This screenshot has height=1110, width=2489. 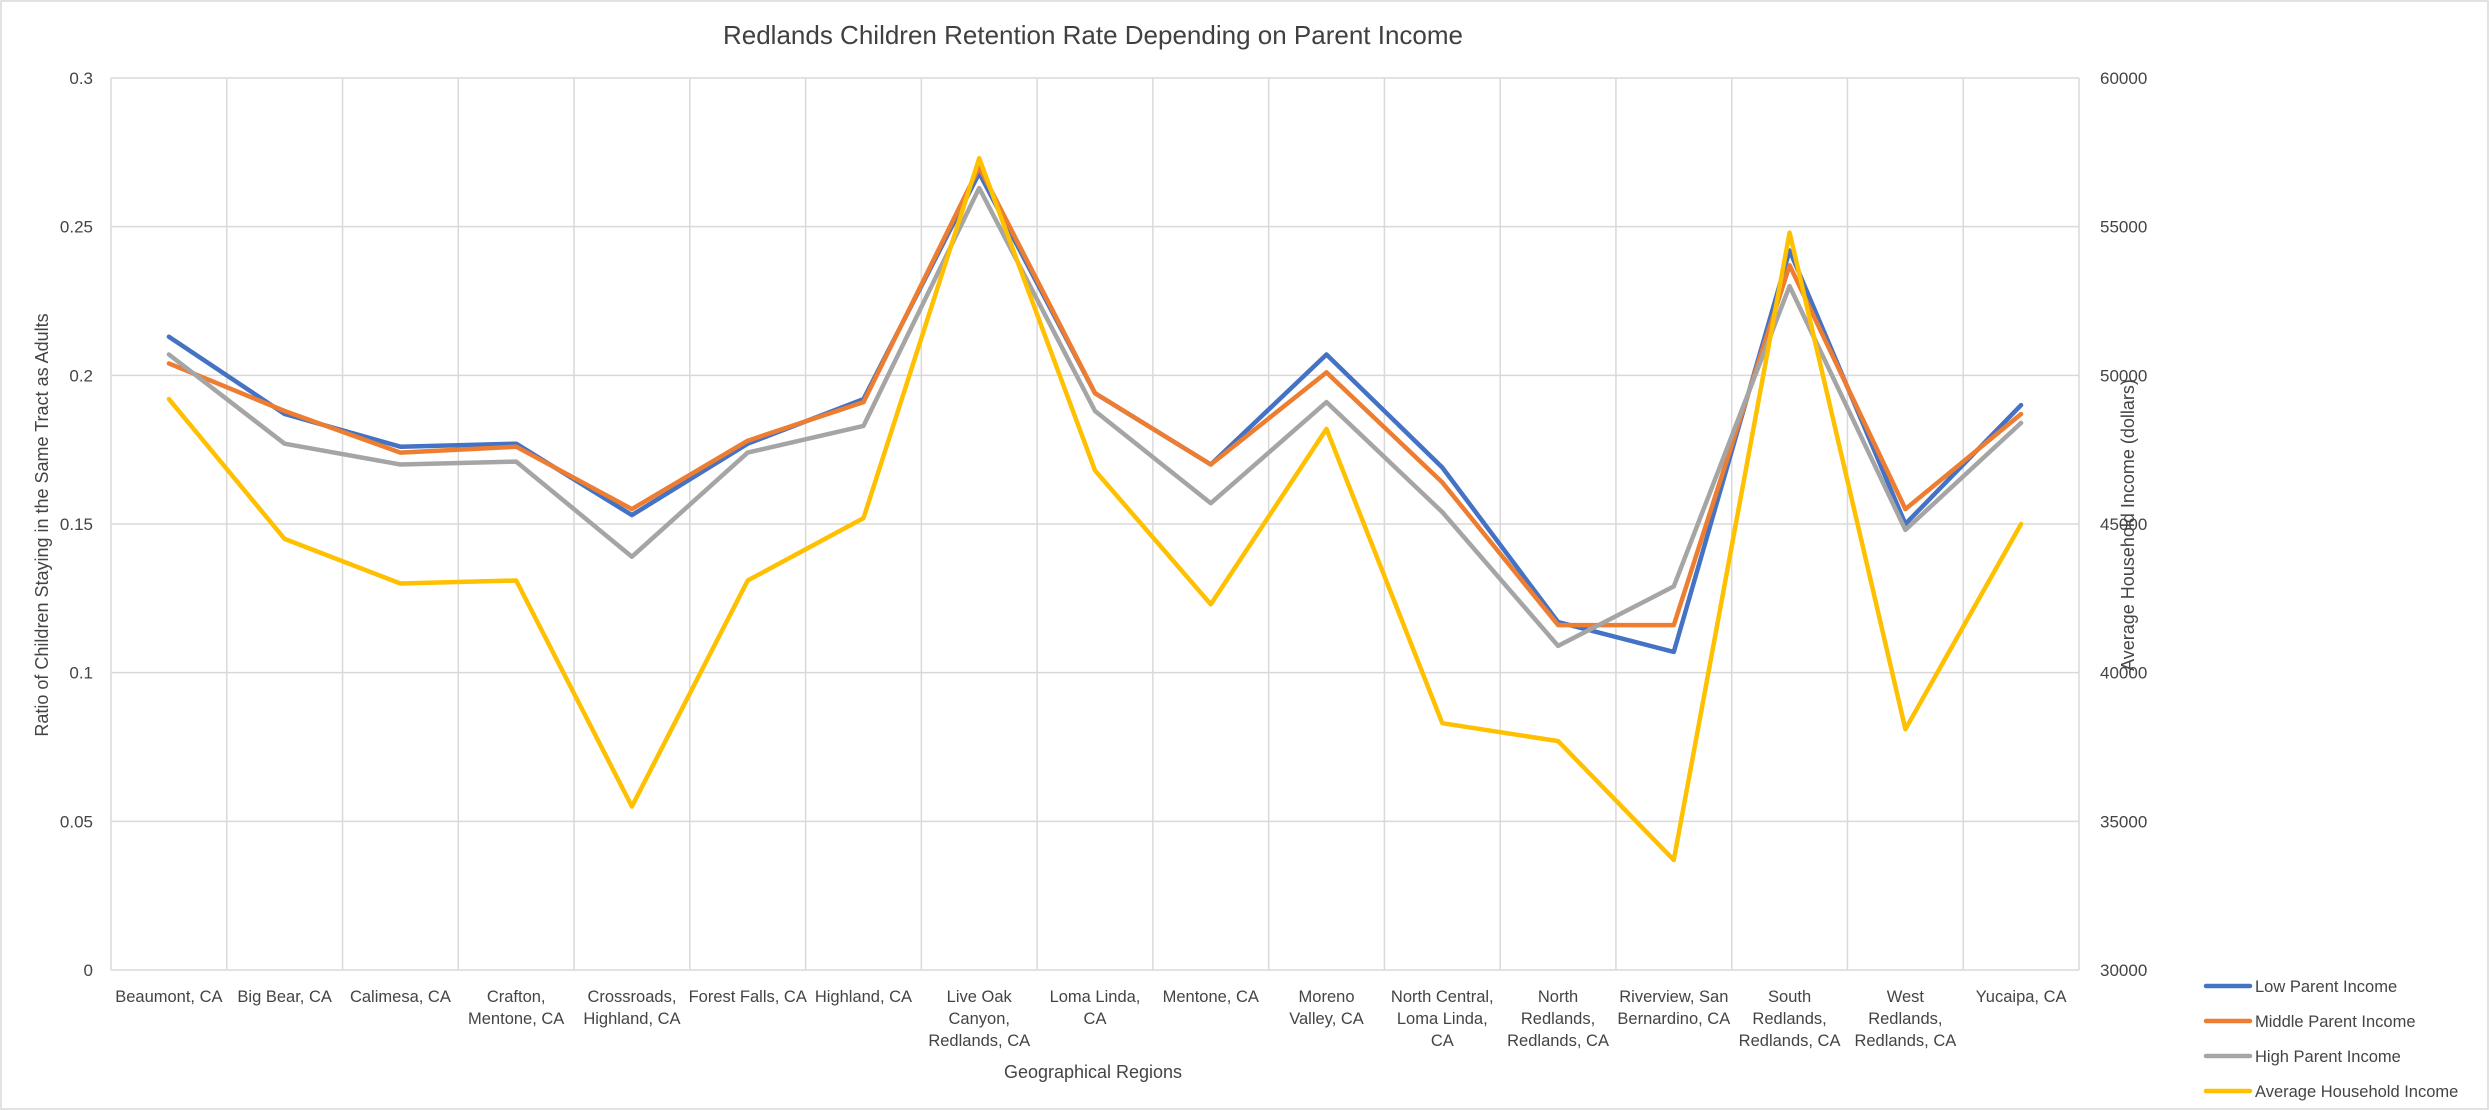 What do you see at coordinates (76, 821) in the screenshot?
I see `y-tick-label-1: 0.05` at bounding box center [76, 821].